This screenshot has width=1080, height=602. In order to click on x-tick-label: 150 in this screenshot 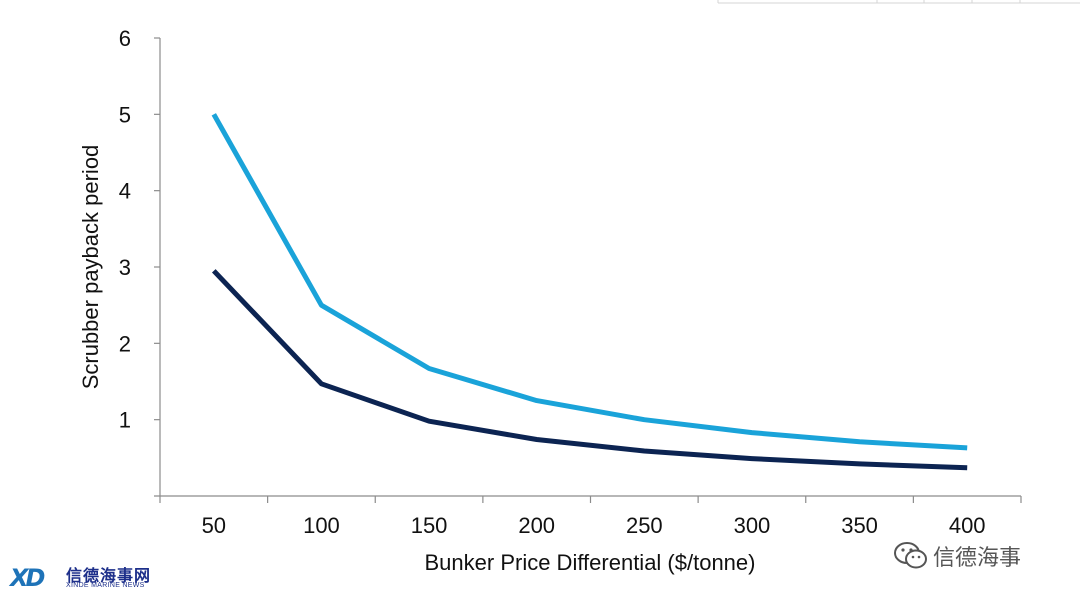, I will do `click(429, 525)`.